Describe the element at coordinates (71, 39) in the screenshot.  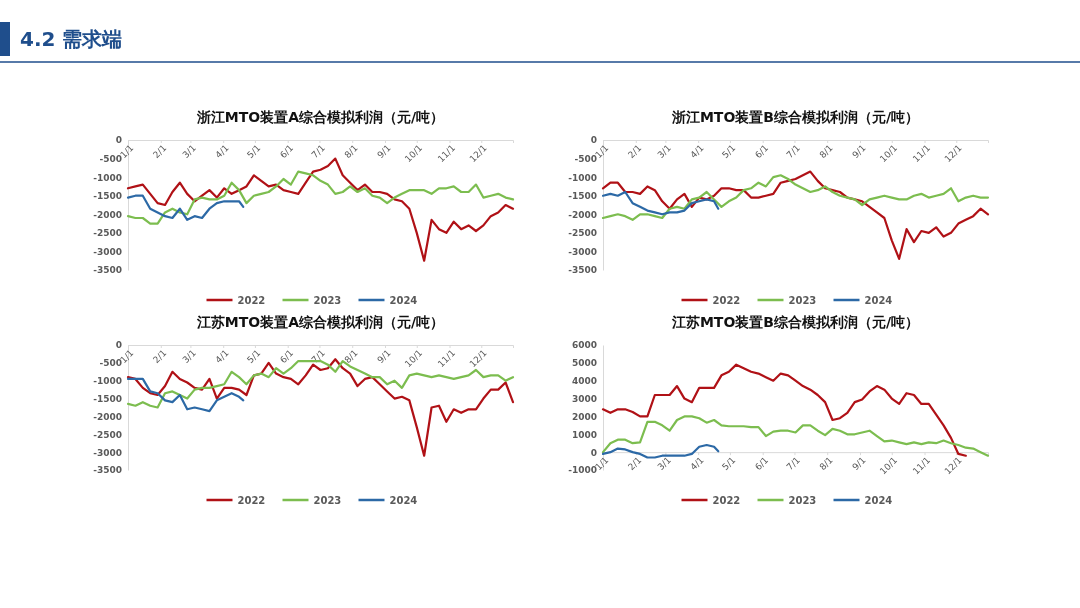
I see `text: 4.2 需求端` at that location.